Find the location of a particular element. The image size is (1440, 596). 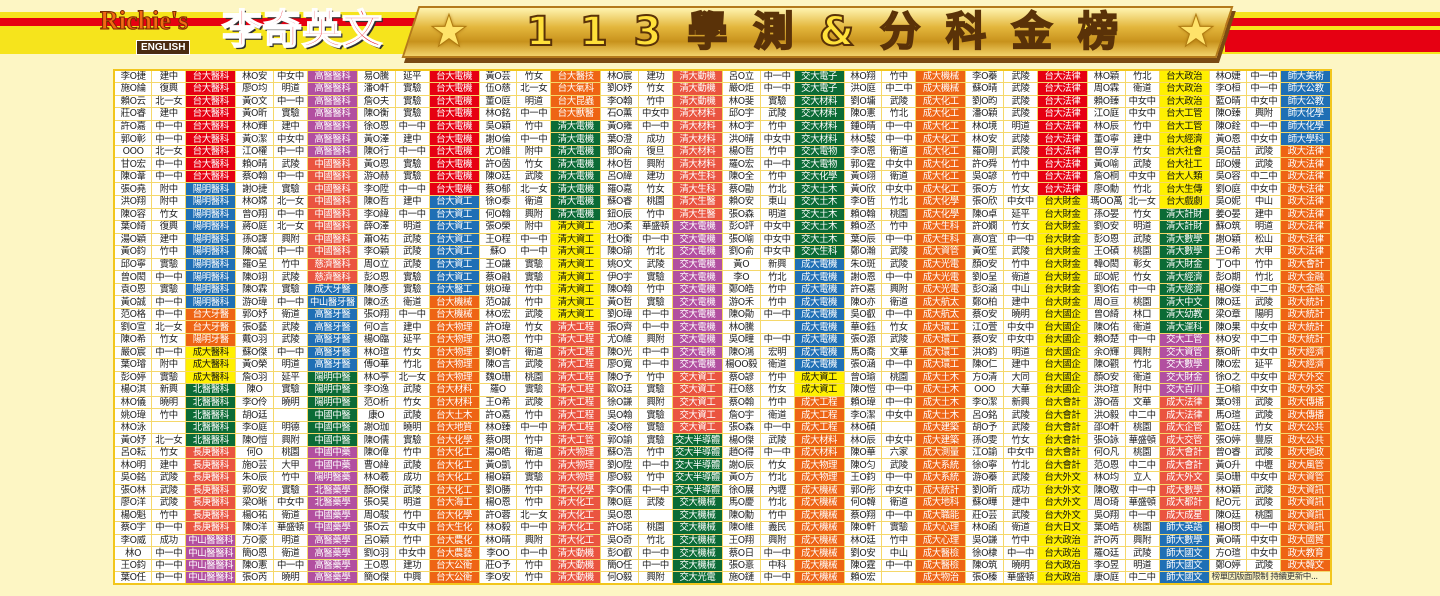

department-badge: 政大法律 is located at coordinates (1306, 151).